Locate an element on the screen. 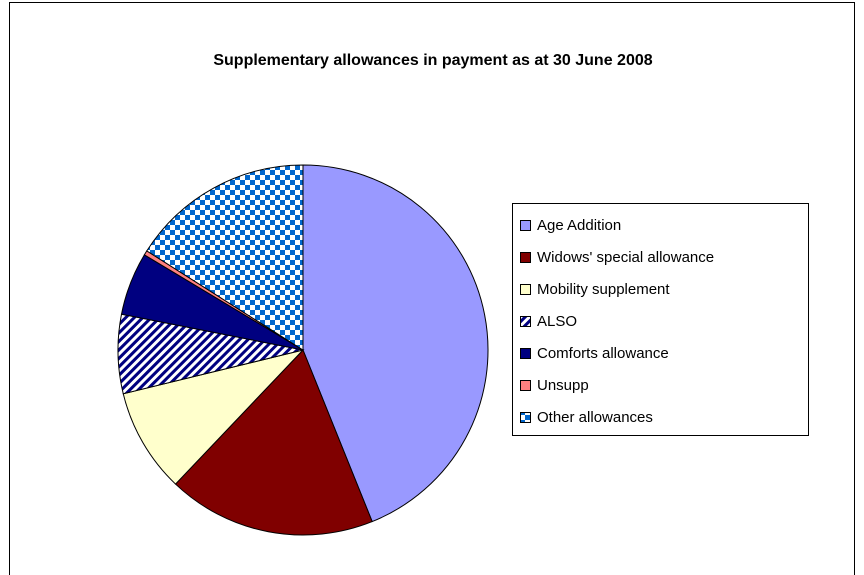 Image resolution: width=864 pixels, height=575 pixels. legend-label: ALSO is located at coordinates (557, 321).